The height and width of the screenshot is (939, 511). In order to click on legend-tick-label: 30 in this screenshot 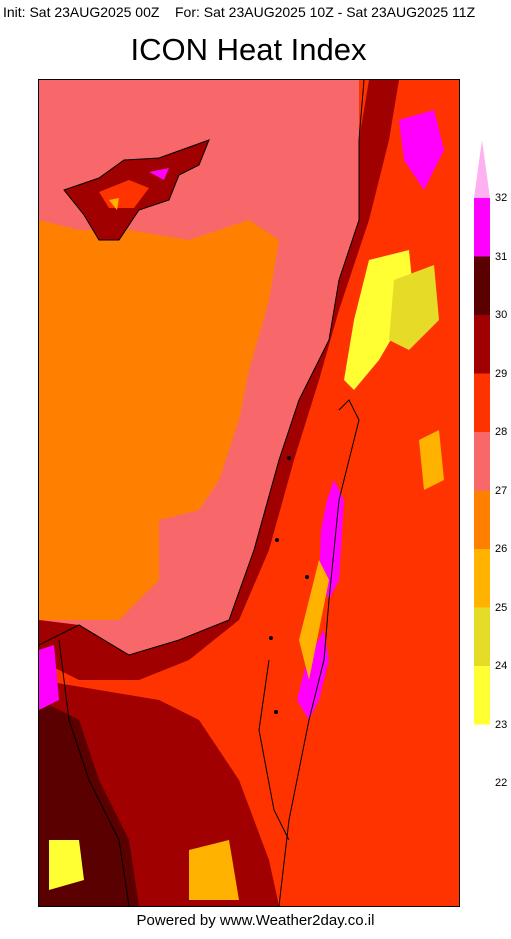, I will do `click(501, 315)`.